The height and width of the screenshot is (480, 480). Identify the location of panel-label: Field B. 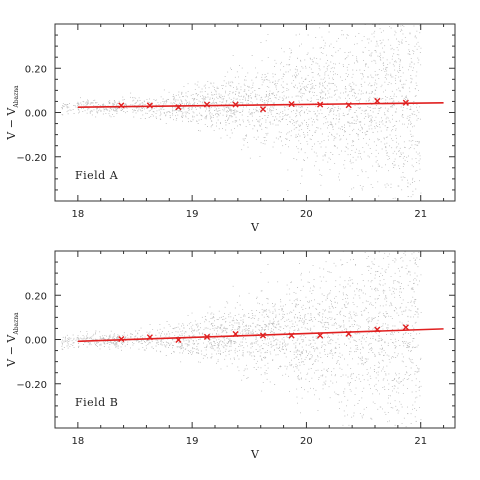
(96, 402).